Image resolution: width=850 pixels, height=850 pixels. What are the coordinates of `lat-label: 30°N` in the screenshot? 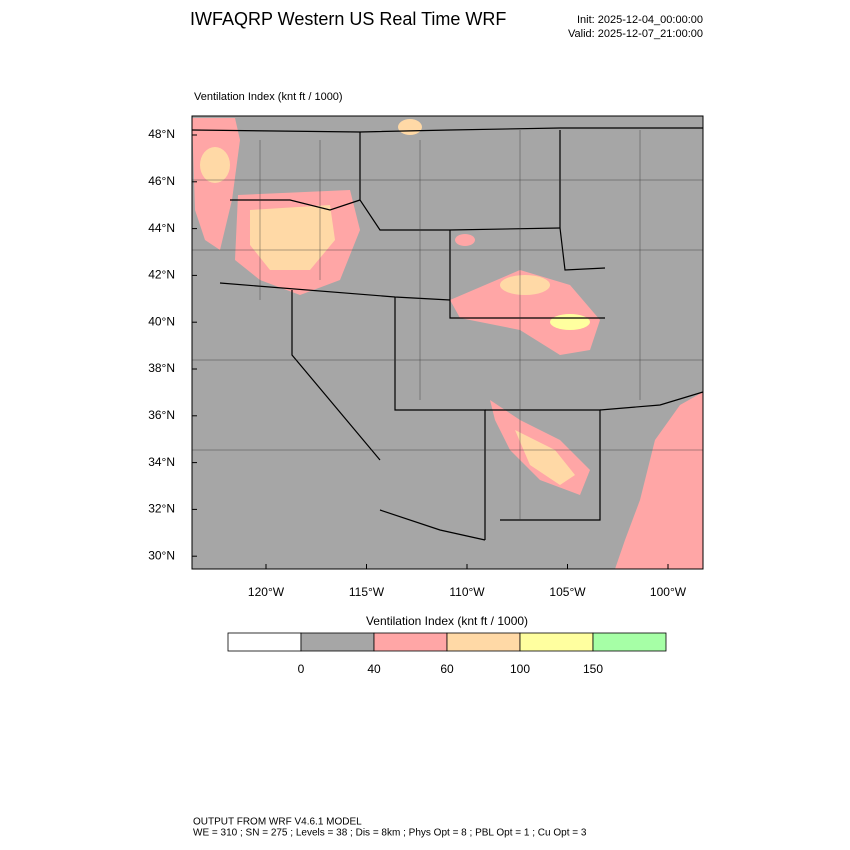 It's located at (161, 555).